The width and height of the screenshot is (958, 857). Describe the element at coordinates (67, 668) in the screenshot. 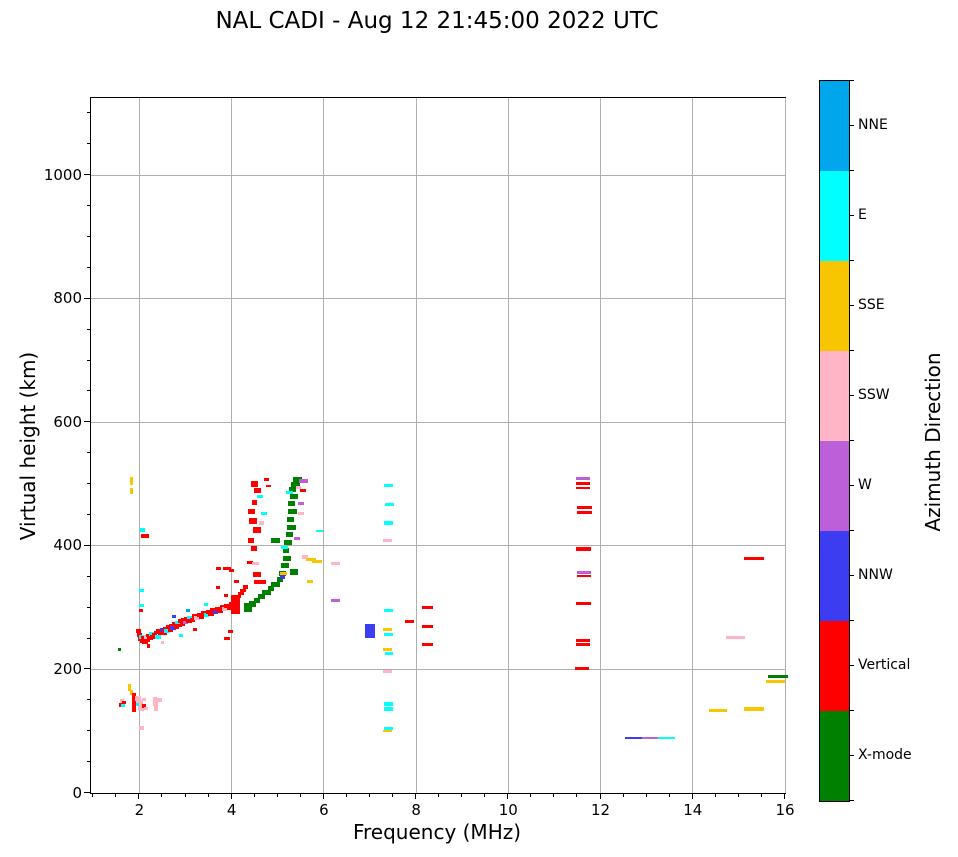

I see `y-tick-label: 200` at that location.